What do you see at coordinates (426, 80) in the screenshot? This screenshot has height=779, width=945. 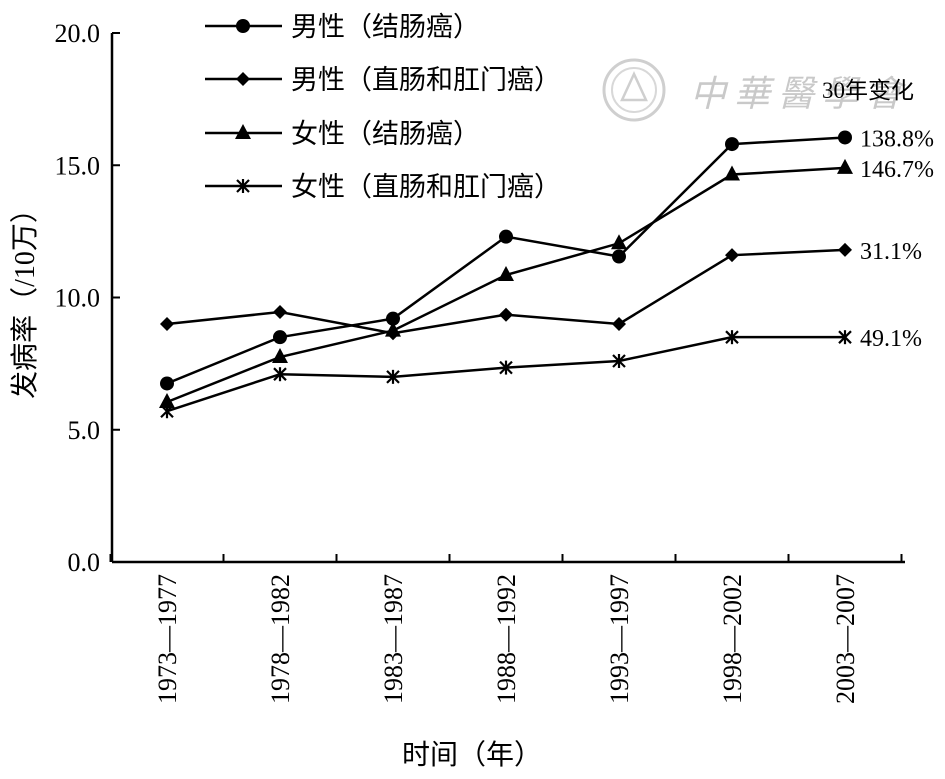 I see `legend-label: 男性（直肠和肛门癌）` at bounding box center [426, 80].